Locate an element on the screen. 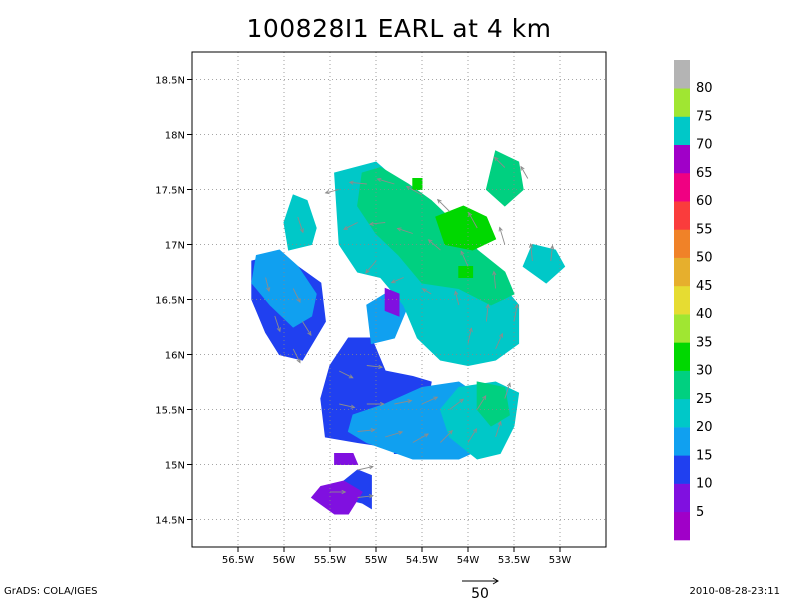  colorbar-label: 65 is located at coordinates (704, 173).